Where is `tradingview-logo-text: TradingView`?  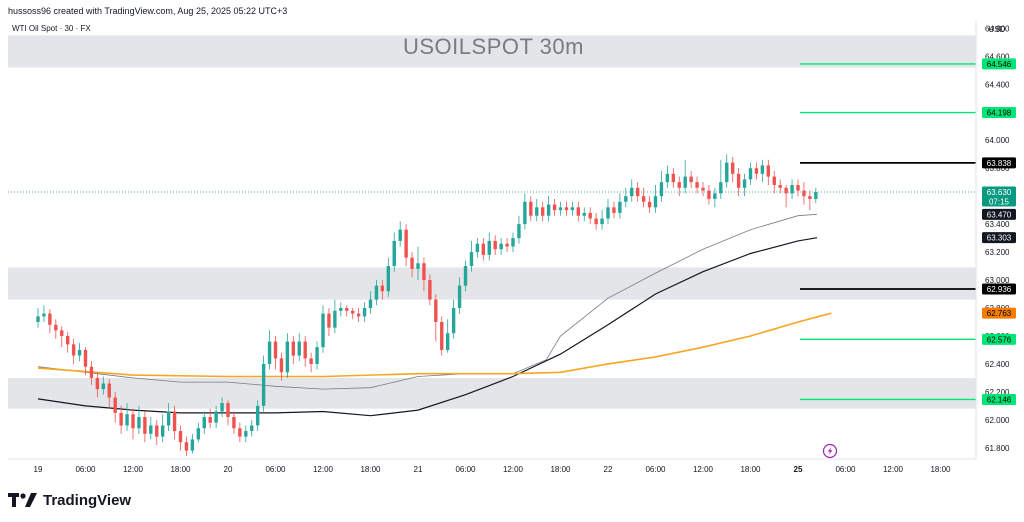 tradingview-logo-text: TradingView is located at coordinates (87, 500).